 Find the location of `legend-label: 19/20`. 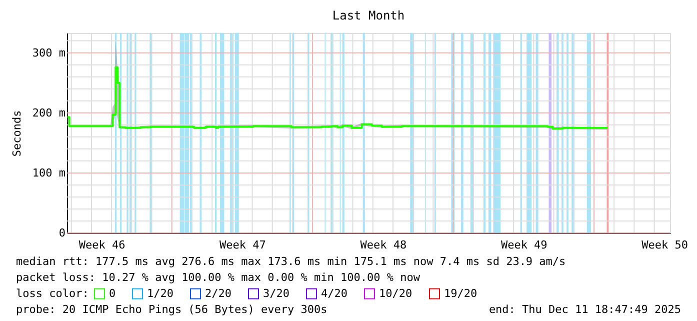

legend-label: 19/20 is located at coordinates (461, 293).